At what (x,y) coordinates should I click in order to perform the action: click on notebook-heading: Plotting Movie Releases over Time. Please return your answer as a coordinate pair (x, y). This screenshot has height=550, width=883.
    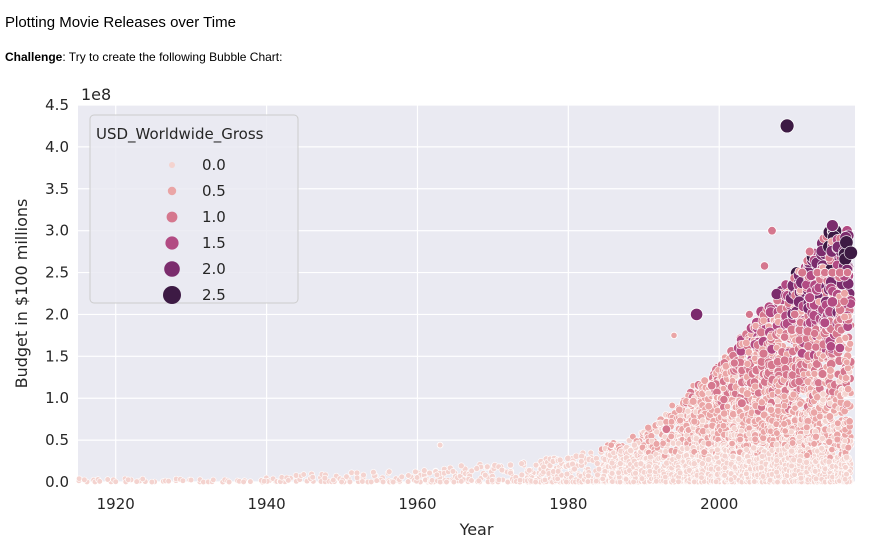
    Looking at the image, I should click on (120, 22).